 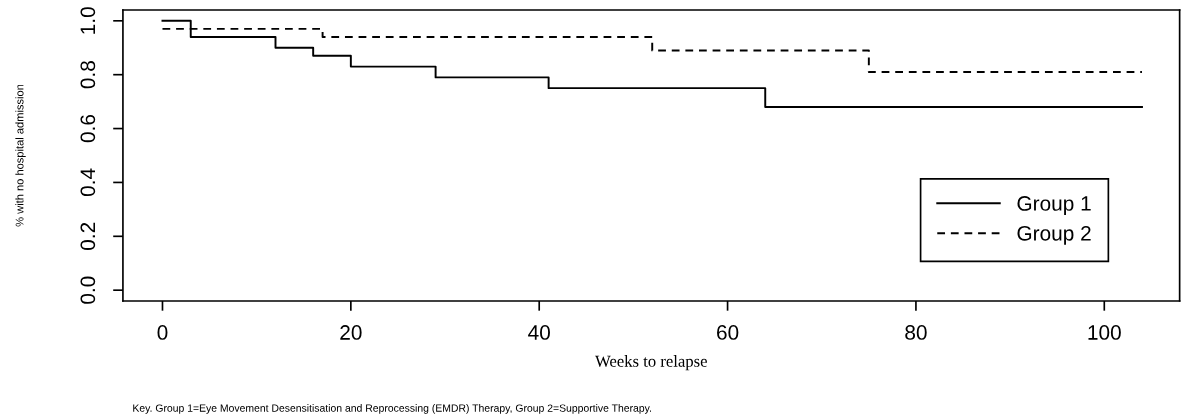 I want to click on y-tick-label: 1.0, so click(x=88, y=20).